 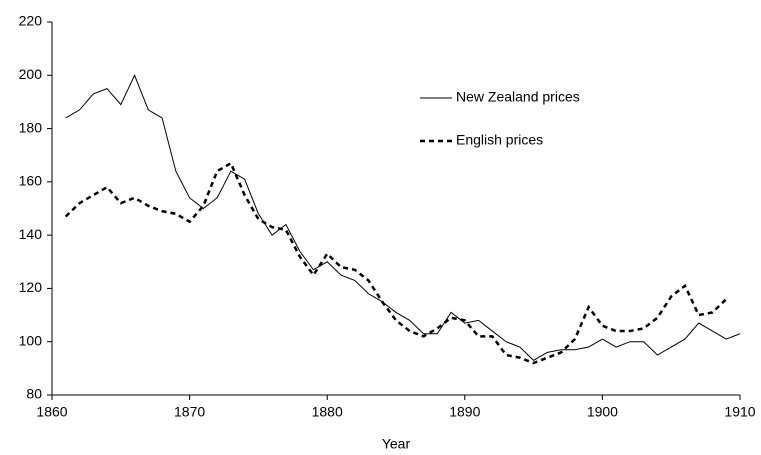 I want to click on legend-label: English prices, so click(x=499, y=140).